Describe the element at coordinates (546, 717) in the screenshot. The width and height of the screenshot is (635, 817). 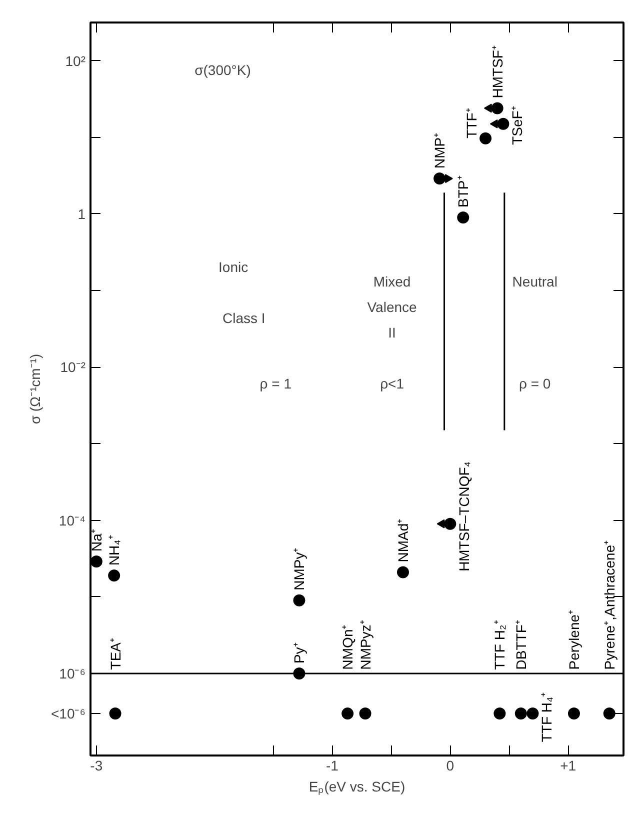
I see `data-label: TTF H₄⁺` at that location.